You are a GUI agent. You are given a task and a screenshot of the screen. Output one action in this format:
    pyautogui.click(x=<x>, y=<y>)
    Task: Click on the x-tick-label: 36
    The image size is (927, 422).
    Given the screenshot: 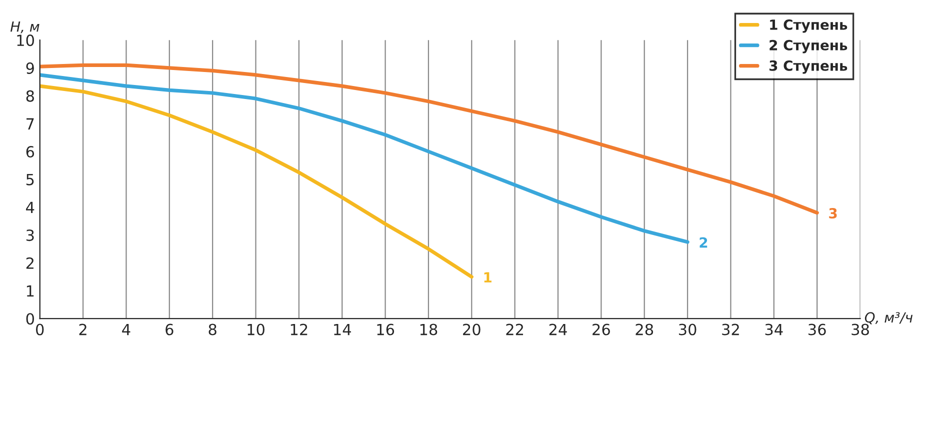 What is the action you would take?
    pyautogui.click(x=817, y=330)
    